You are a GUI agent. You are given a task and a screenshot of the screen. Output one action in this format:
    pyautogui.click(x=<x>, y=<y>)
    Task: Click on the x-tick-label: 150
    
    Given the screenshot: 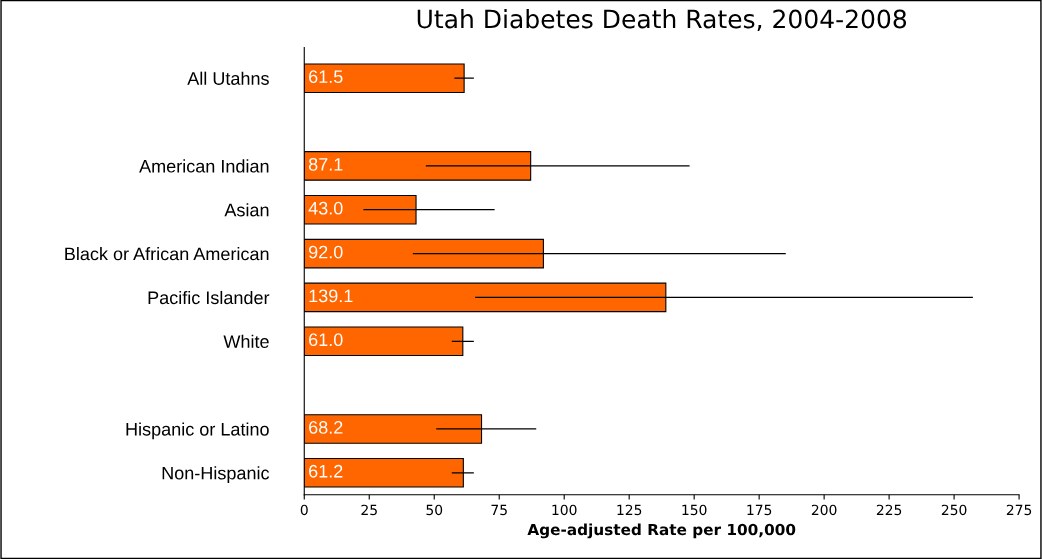 What is the action you would take?
    pyautogui.click(x=694, y=510)
    